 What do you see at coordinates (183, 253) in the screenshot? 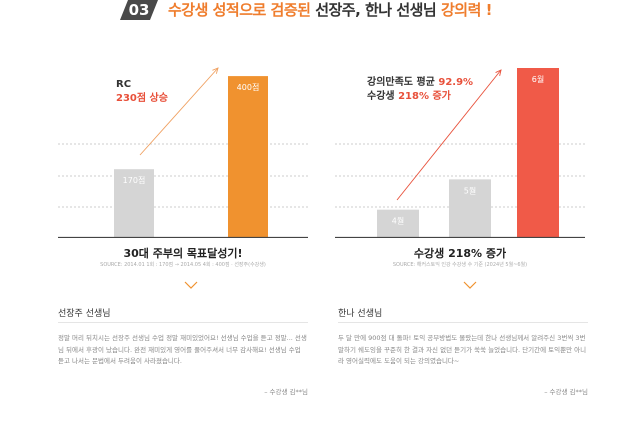
I see `left-caption: 30대 주부의 목표달성기!` at bounding box center [183, 253].